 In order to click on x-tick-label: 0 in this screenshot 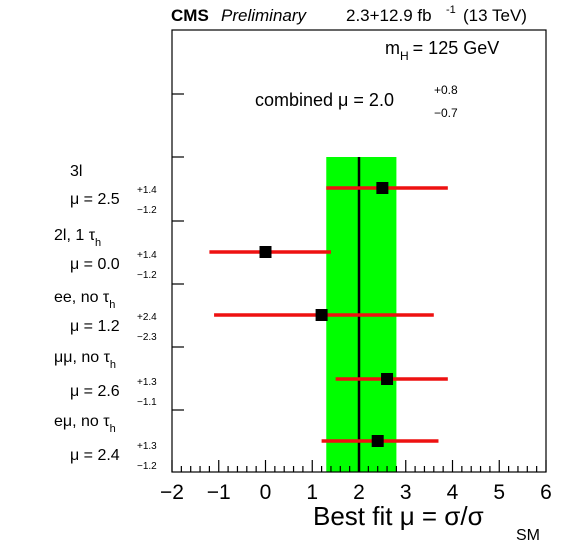, I will do `click(266, 492)`.